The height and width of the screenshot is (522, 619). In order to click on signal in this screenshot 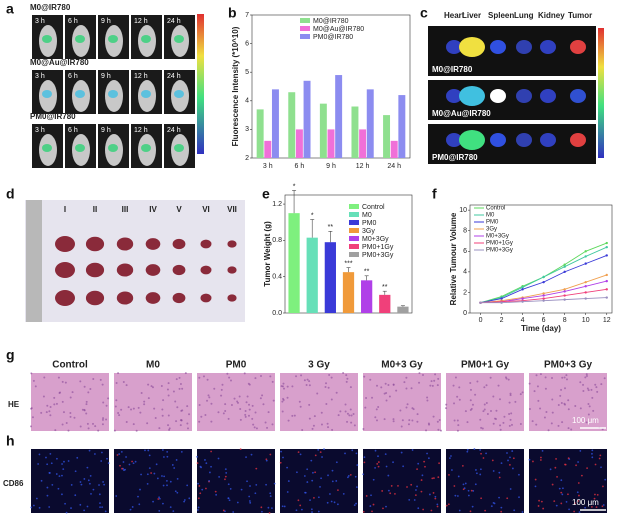, I will do `click(80, 94)`.